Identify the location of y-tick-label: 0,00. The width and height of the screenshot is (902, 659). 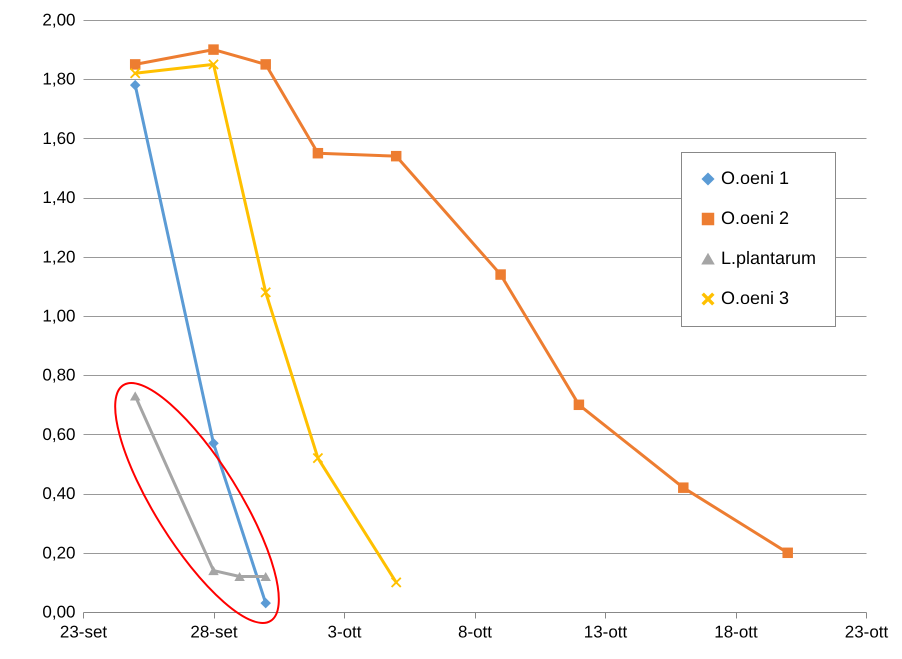
(59, 612).